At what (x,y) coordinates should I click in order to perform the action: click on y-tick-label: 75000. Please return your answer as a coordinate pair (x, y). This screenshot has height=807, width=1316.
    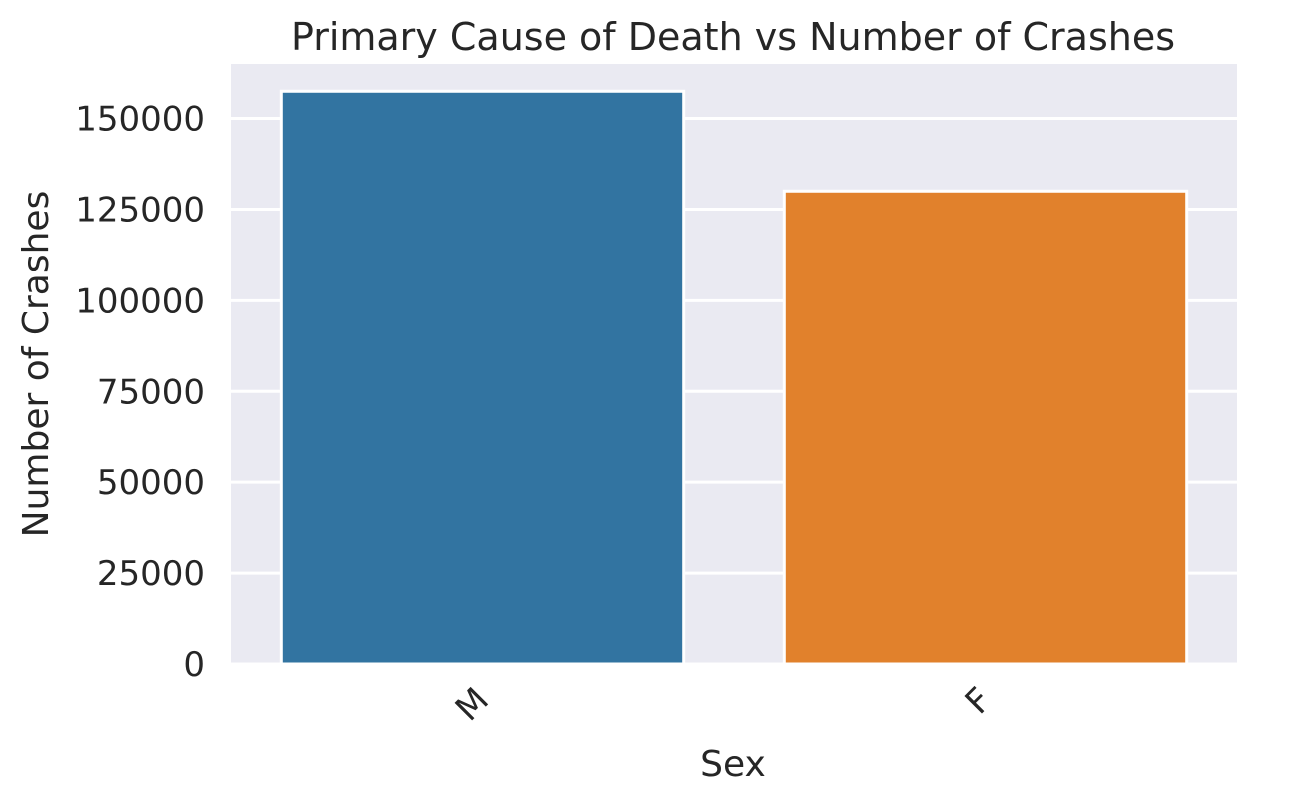
    Looking at the image, I should click on (151, 392).